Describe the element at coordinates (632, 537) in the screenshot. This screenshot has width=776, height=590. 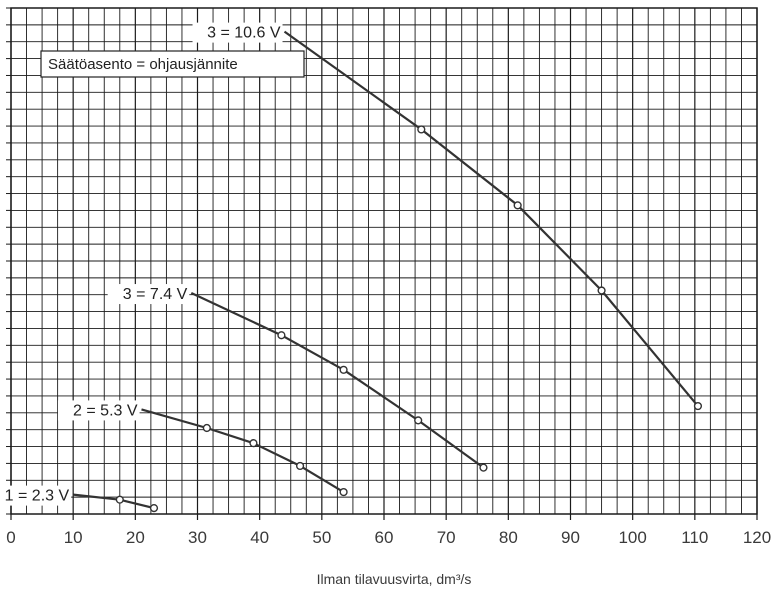
I see `x-tick-label: 100` at that location.